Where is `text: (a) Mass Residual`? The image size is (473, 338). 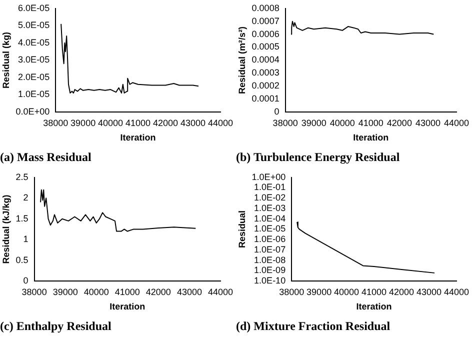
text: (a) Mass Residual is located at coordinates (46, 157).